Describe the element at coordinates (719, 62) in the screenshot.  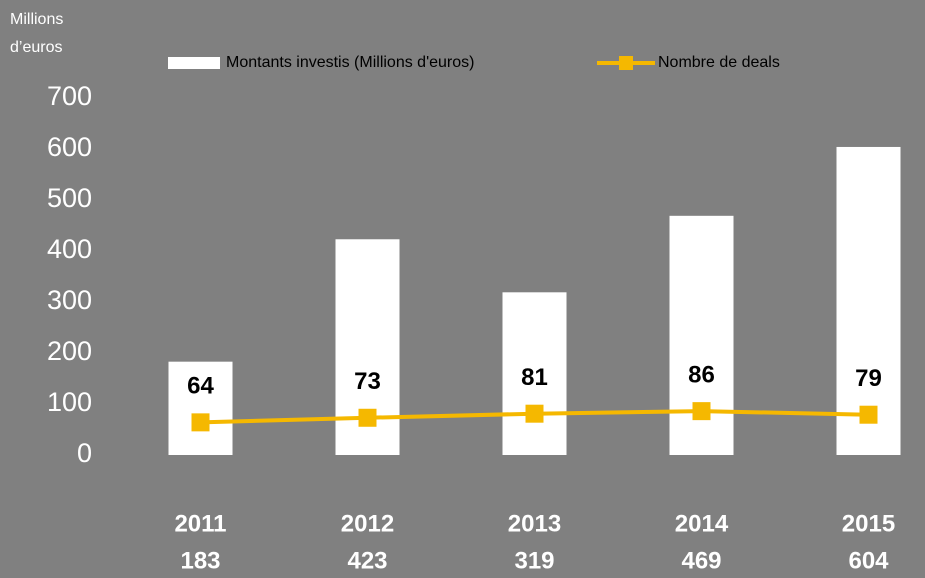
I see `legend-label: Nombre de deals` at that location.